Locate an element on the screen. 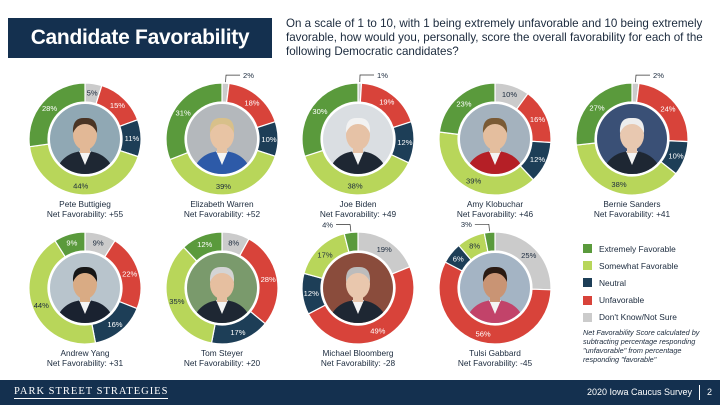  photo-tulsi-gabbard is located at coordinates (495, 288).